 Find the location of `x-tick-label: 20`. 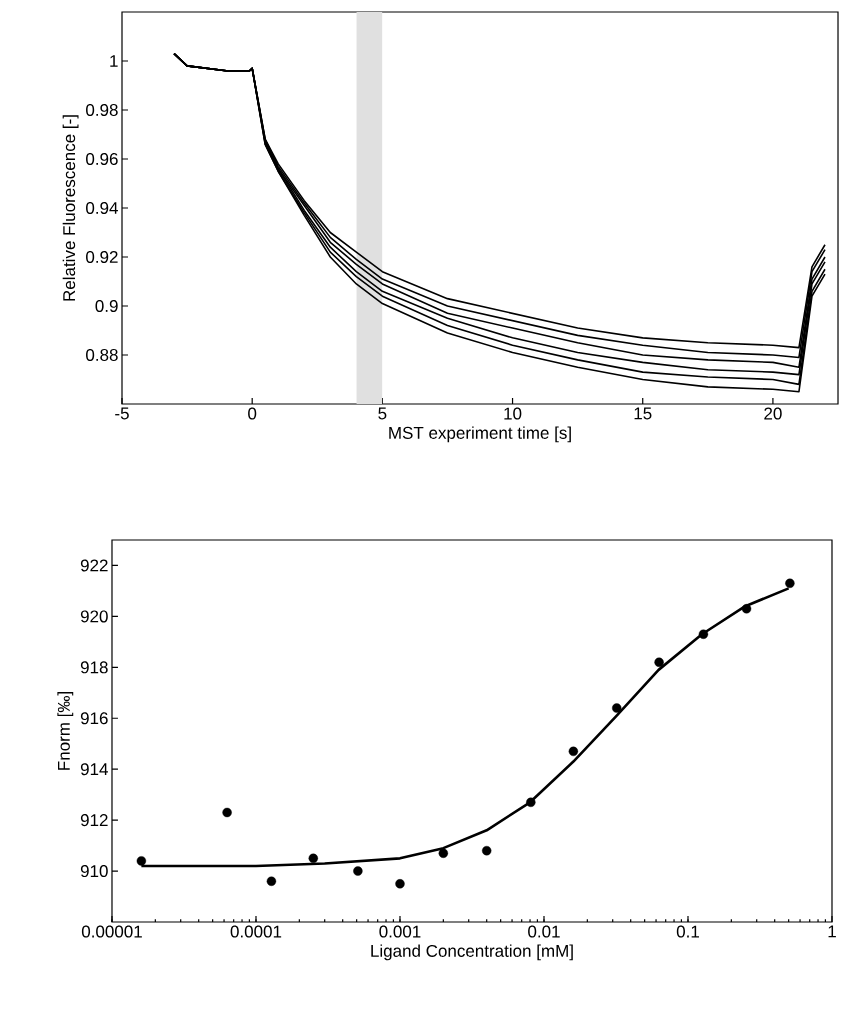

x-tick-label: 20 is located at coordinates (773, 413).